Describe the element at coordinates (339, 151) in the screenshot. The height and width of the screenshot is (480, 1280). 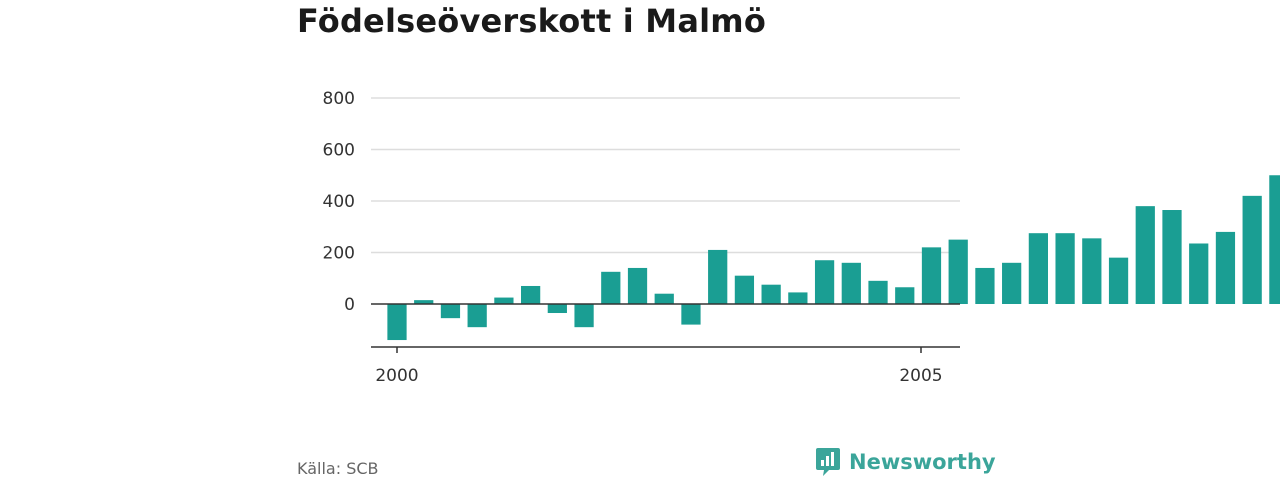
I see `y-tick-label: 600` at that location.